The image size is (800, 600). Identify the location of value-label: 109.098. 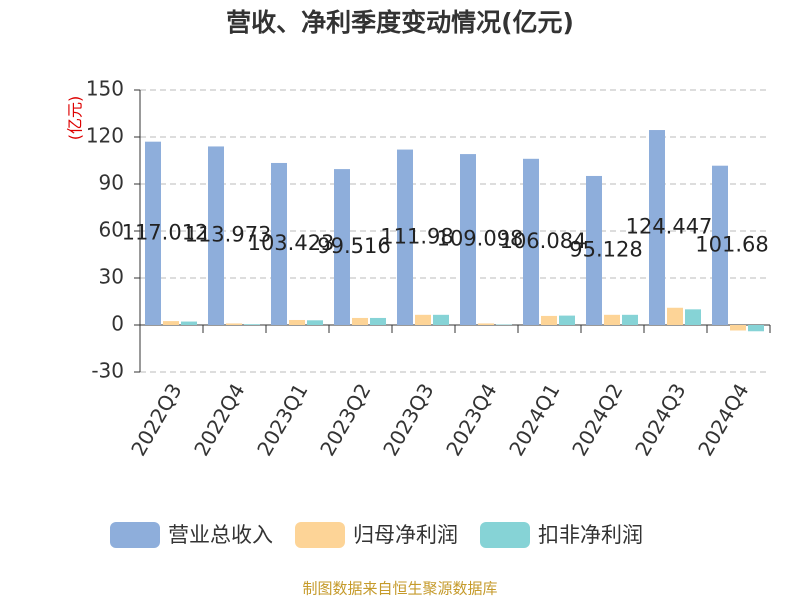
(480, 239).